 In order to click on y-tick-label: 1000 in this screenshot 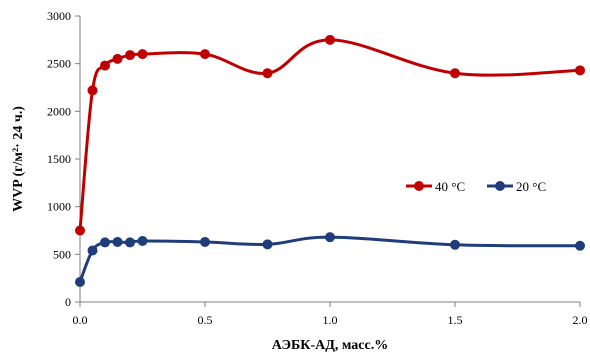, I will do `click(59, 207)`.